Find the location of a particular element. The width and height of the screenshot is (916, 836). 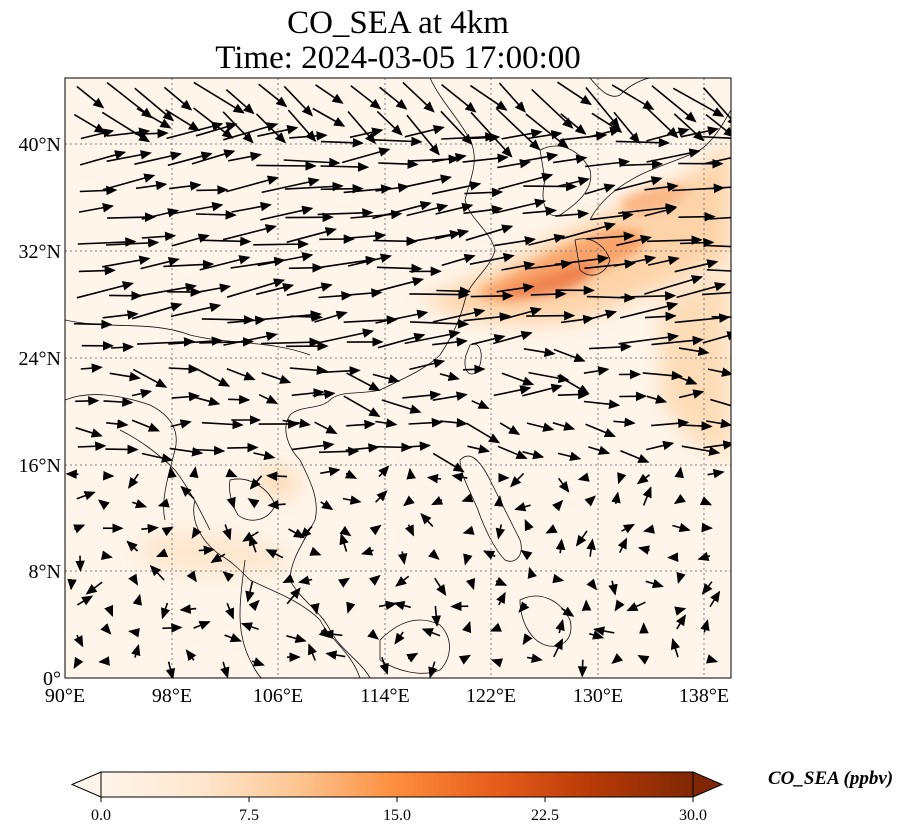

colorbar-tick-label: 0.0 is located at coordinates (101, 815).